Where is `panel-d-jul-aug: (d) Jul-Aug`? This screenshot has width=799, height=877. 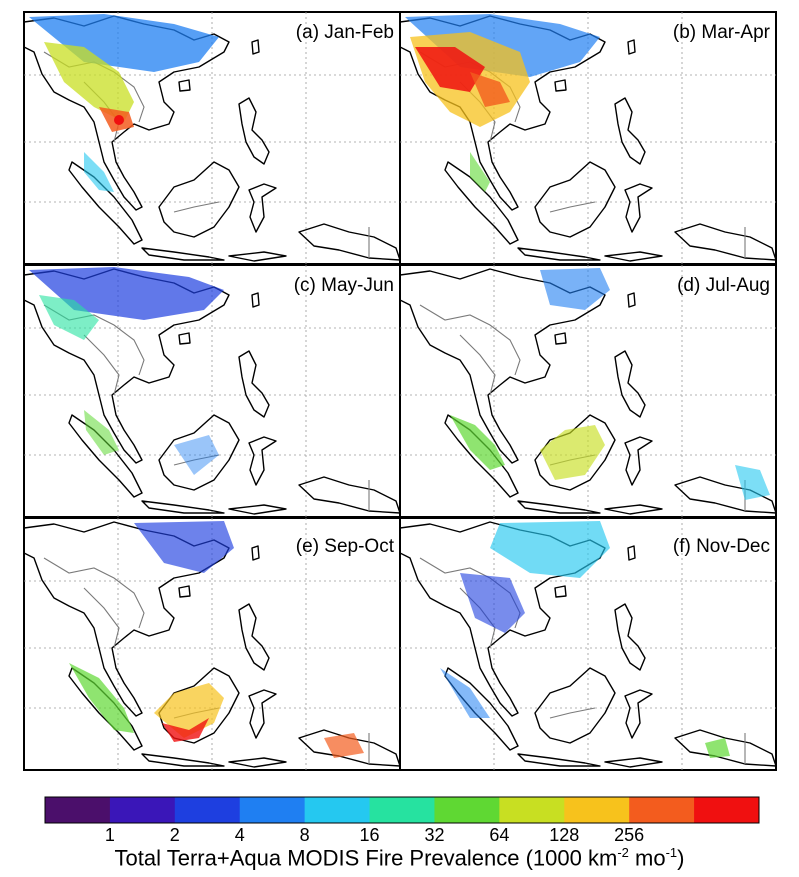 panel-d-jul-aug: (d) Jul-Aug is located at coordinates (588, 391).